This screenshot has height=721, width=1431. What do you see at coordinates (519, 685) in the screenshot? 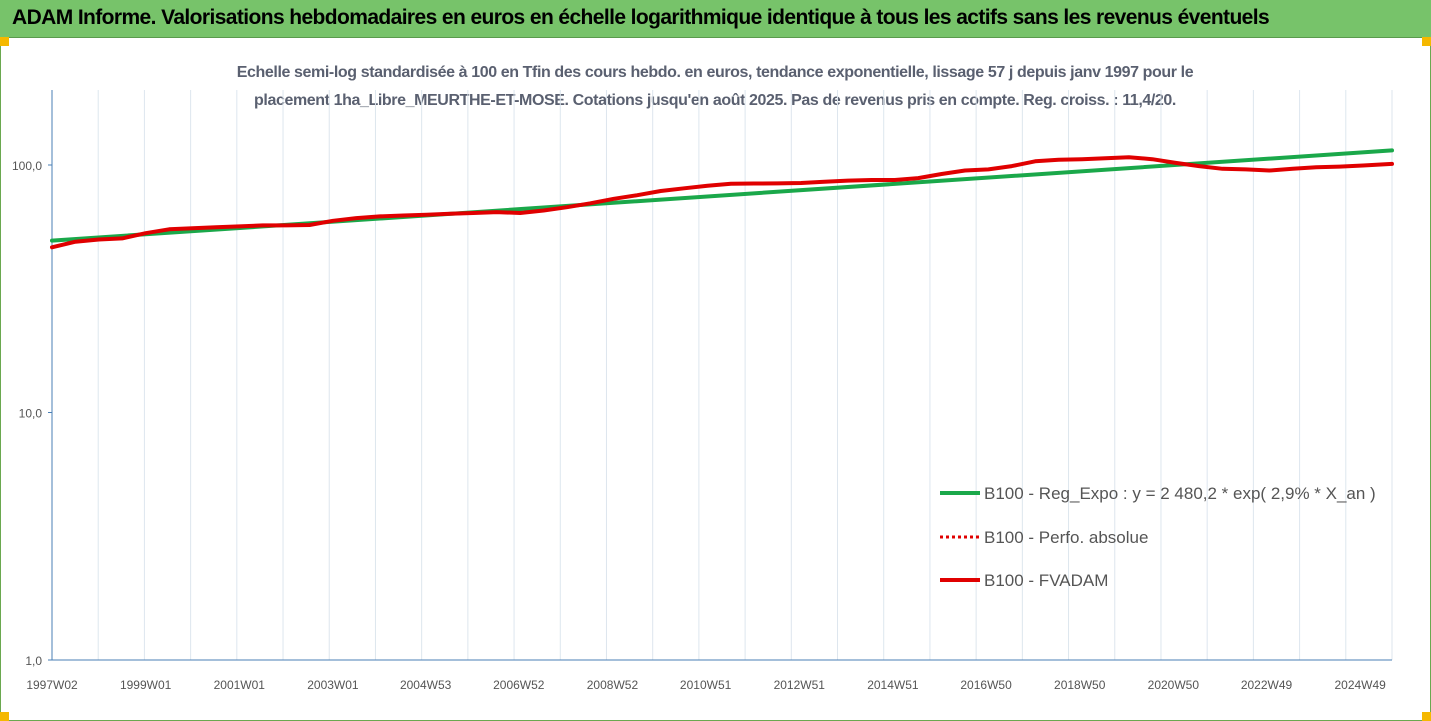
I see `x-tick-label: 2006W52` at bounding box center [519, 685].